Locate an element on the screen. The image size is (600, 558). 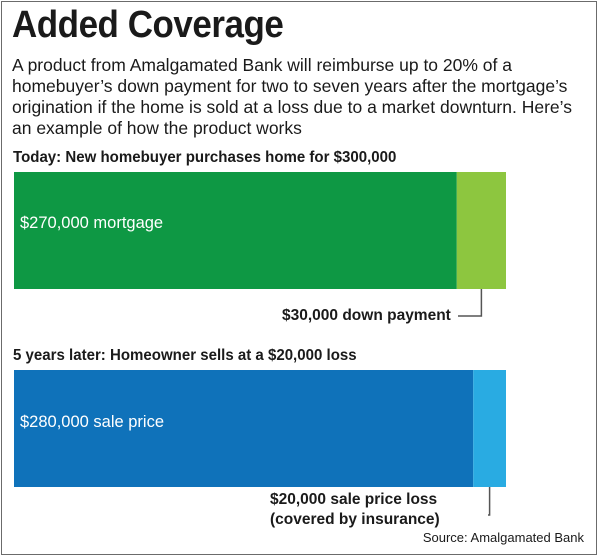
down-payment-leader-line is located at coordinates (470, 303).